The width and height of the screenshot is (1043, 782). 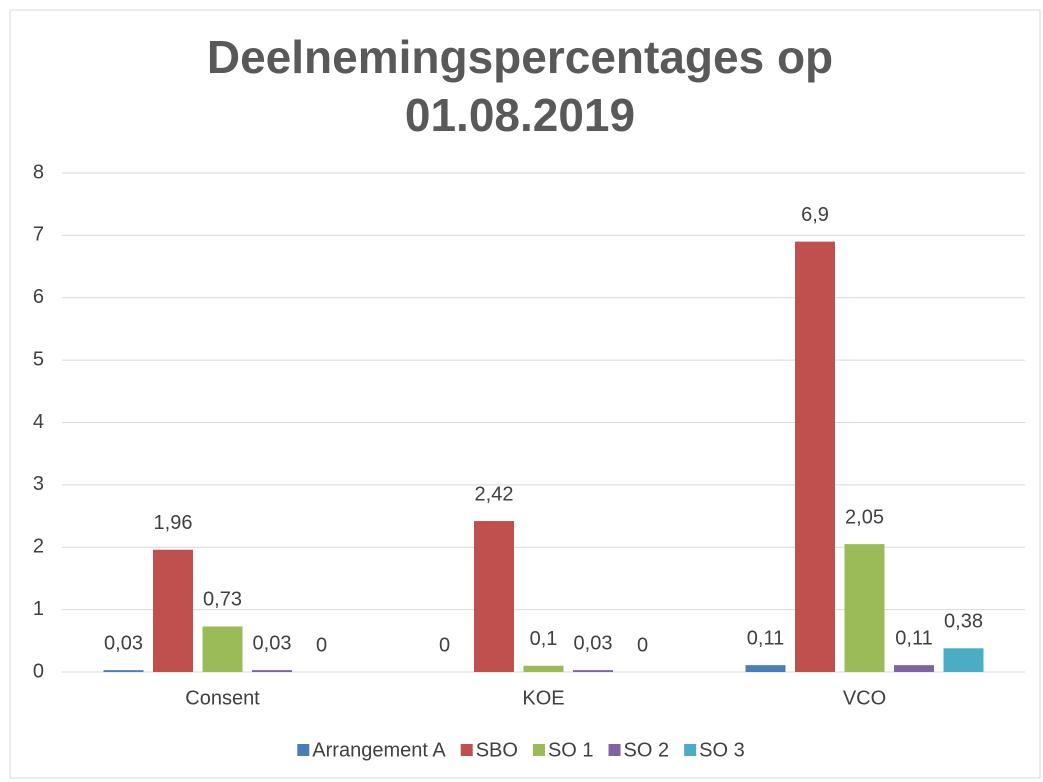 What do you see at coordinates (222, 600) in the screenshot?
I see `data-label: 0,73` at bounding box center [222, 600].